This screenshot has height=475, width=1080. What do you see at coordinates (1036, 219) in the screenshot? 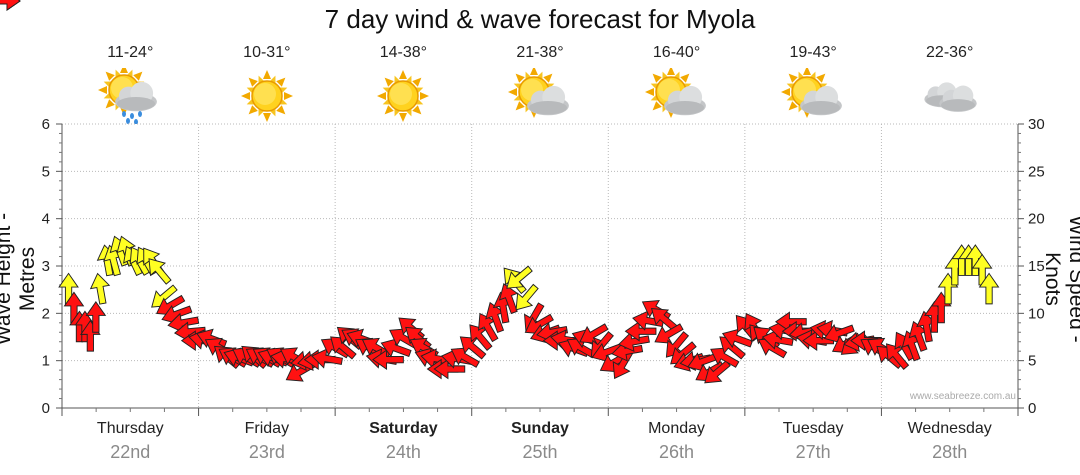
I see `y-tick-right-label: 20` at bounding box center [1036, 219].